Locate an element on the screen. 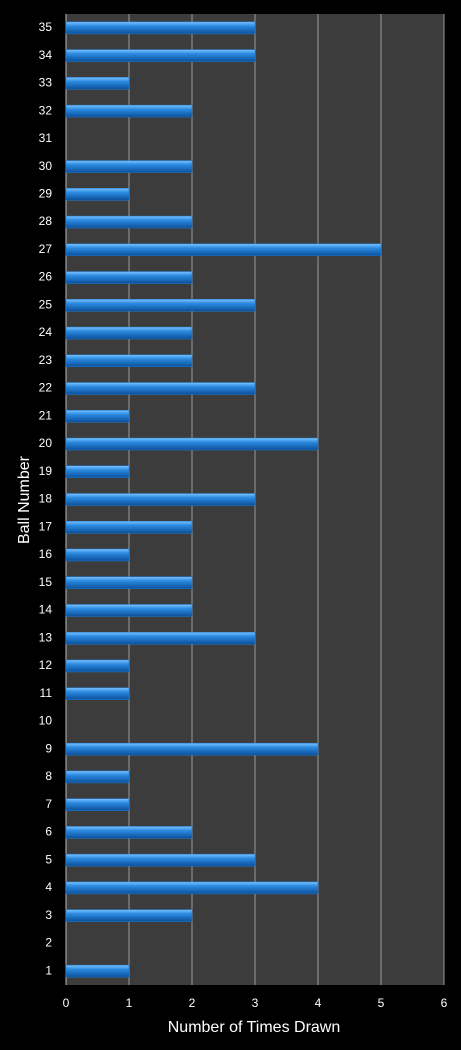 The width and height of the screenshot is (461, 1050). y-tick-label: 15 is located at coordinates (46, 582).